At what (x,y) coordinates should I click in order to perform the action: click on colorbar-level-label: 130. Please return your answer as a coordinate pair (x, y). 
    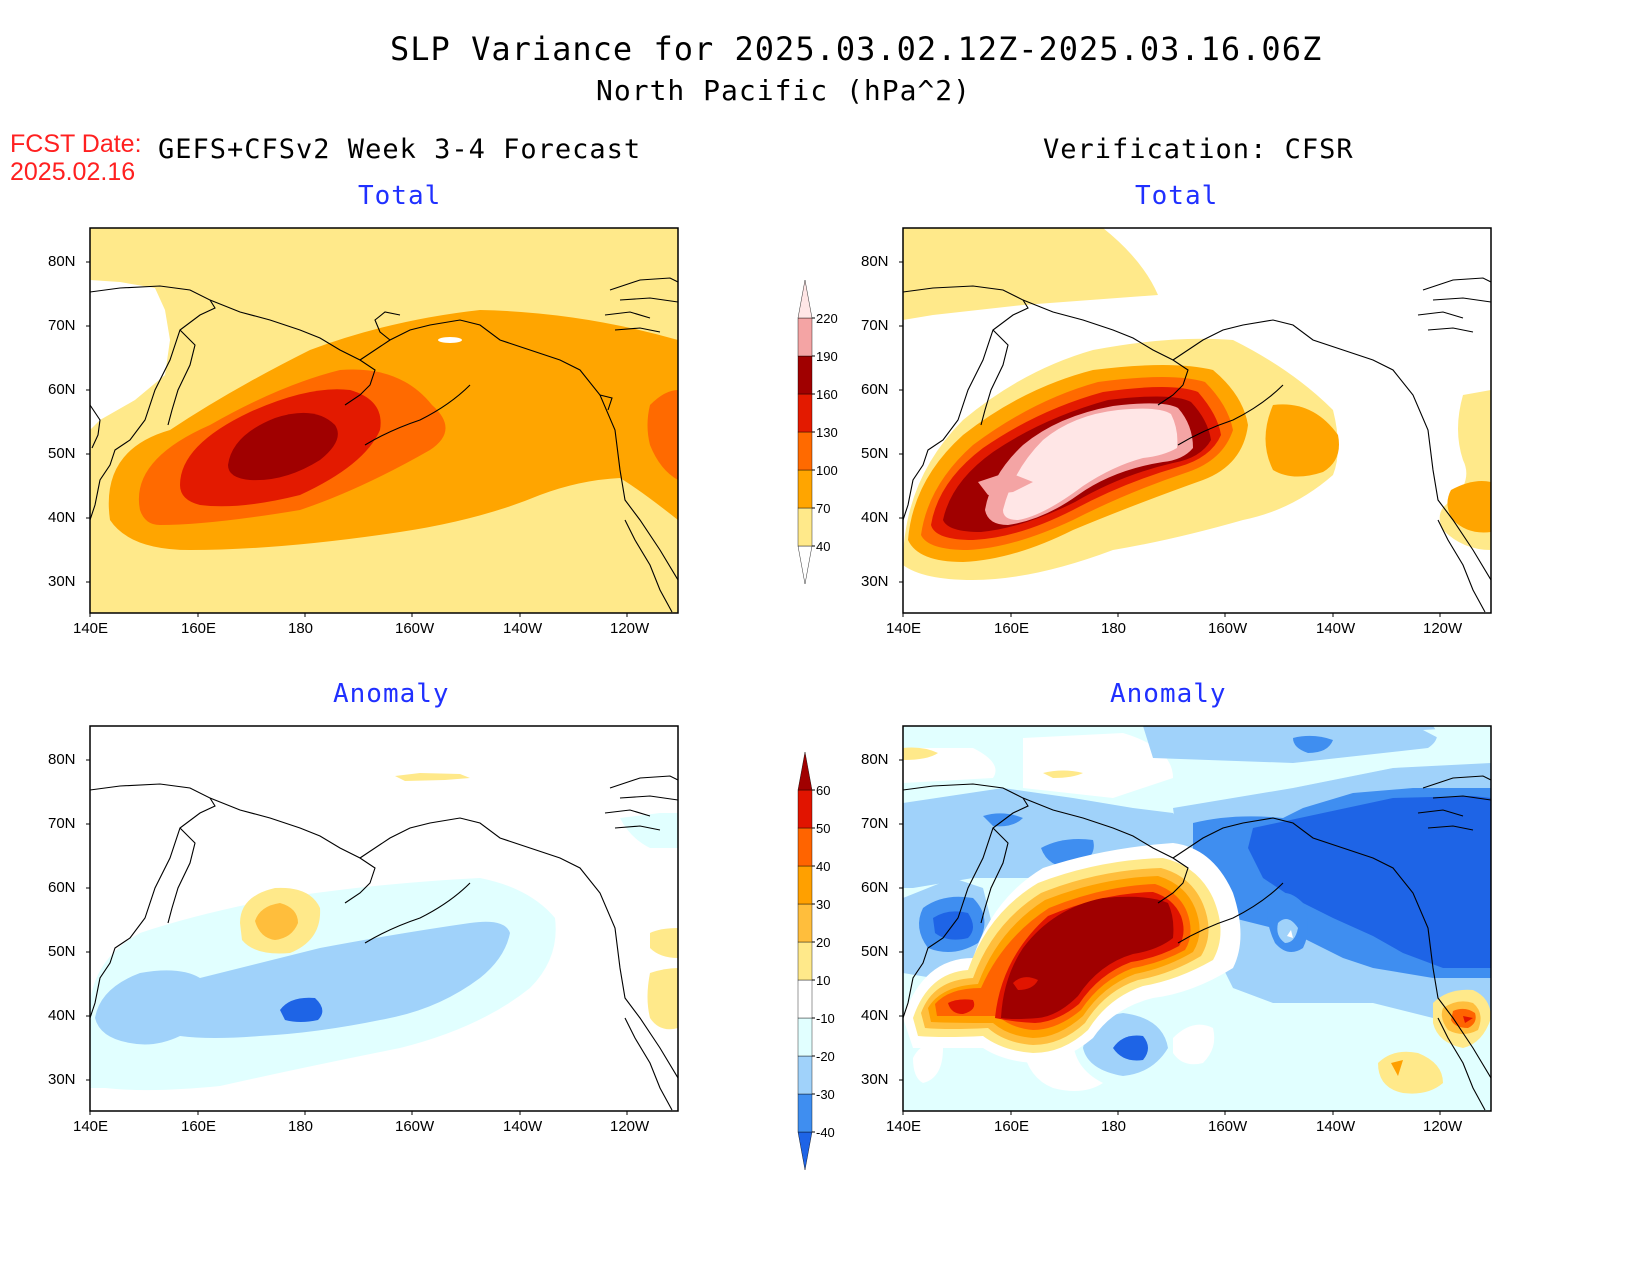
    Looking at the image, I should click on (827, 432).